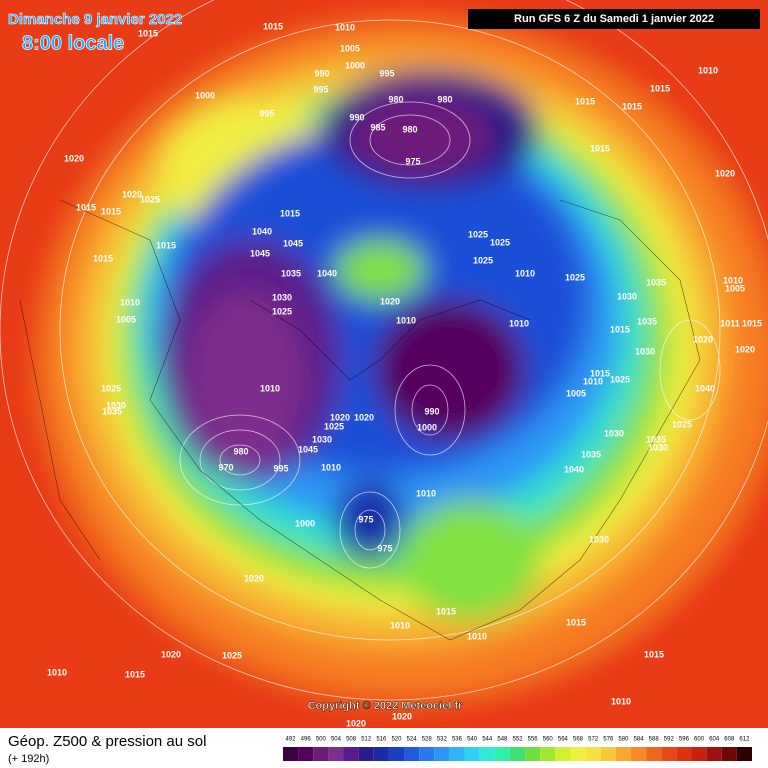  I want to click on isobar-label: 1011, so click(730, 323).